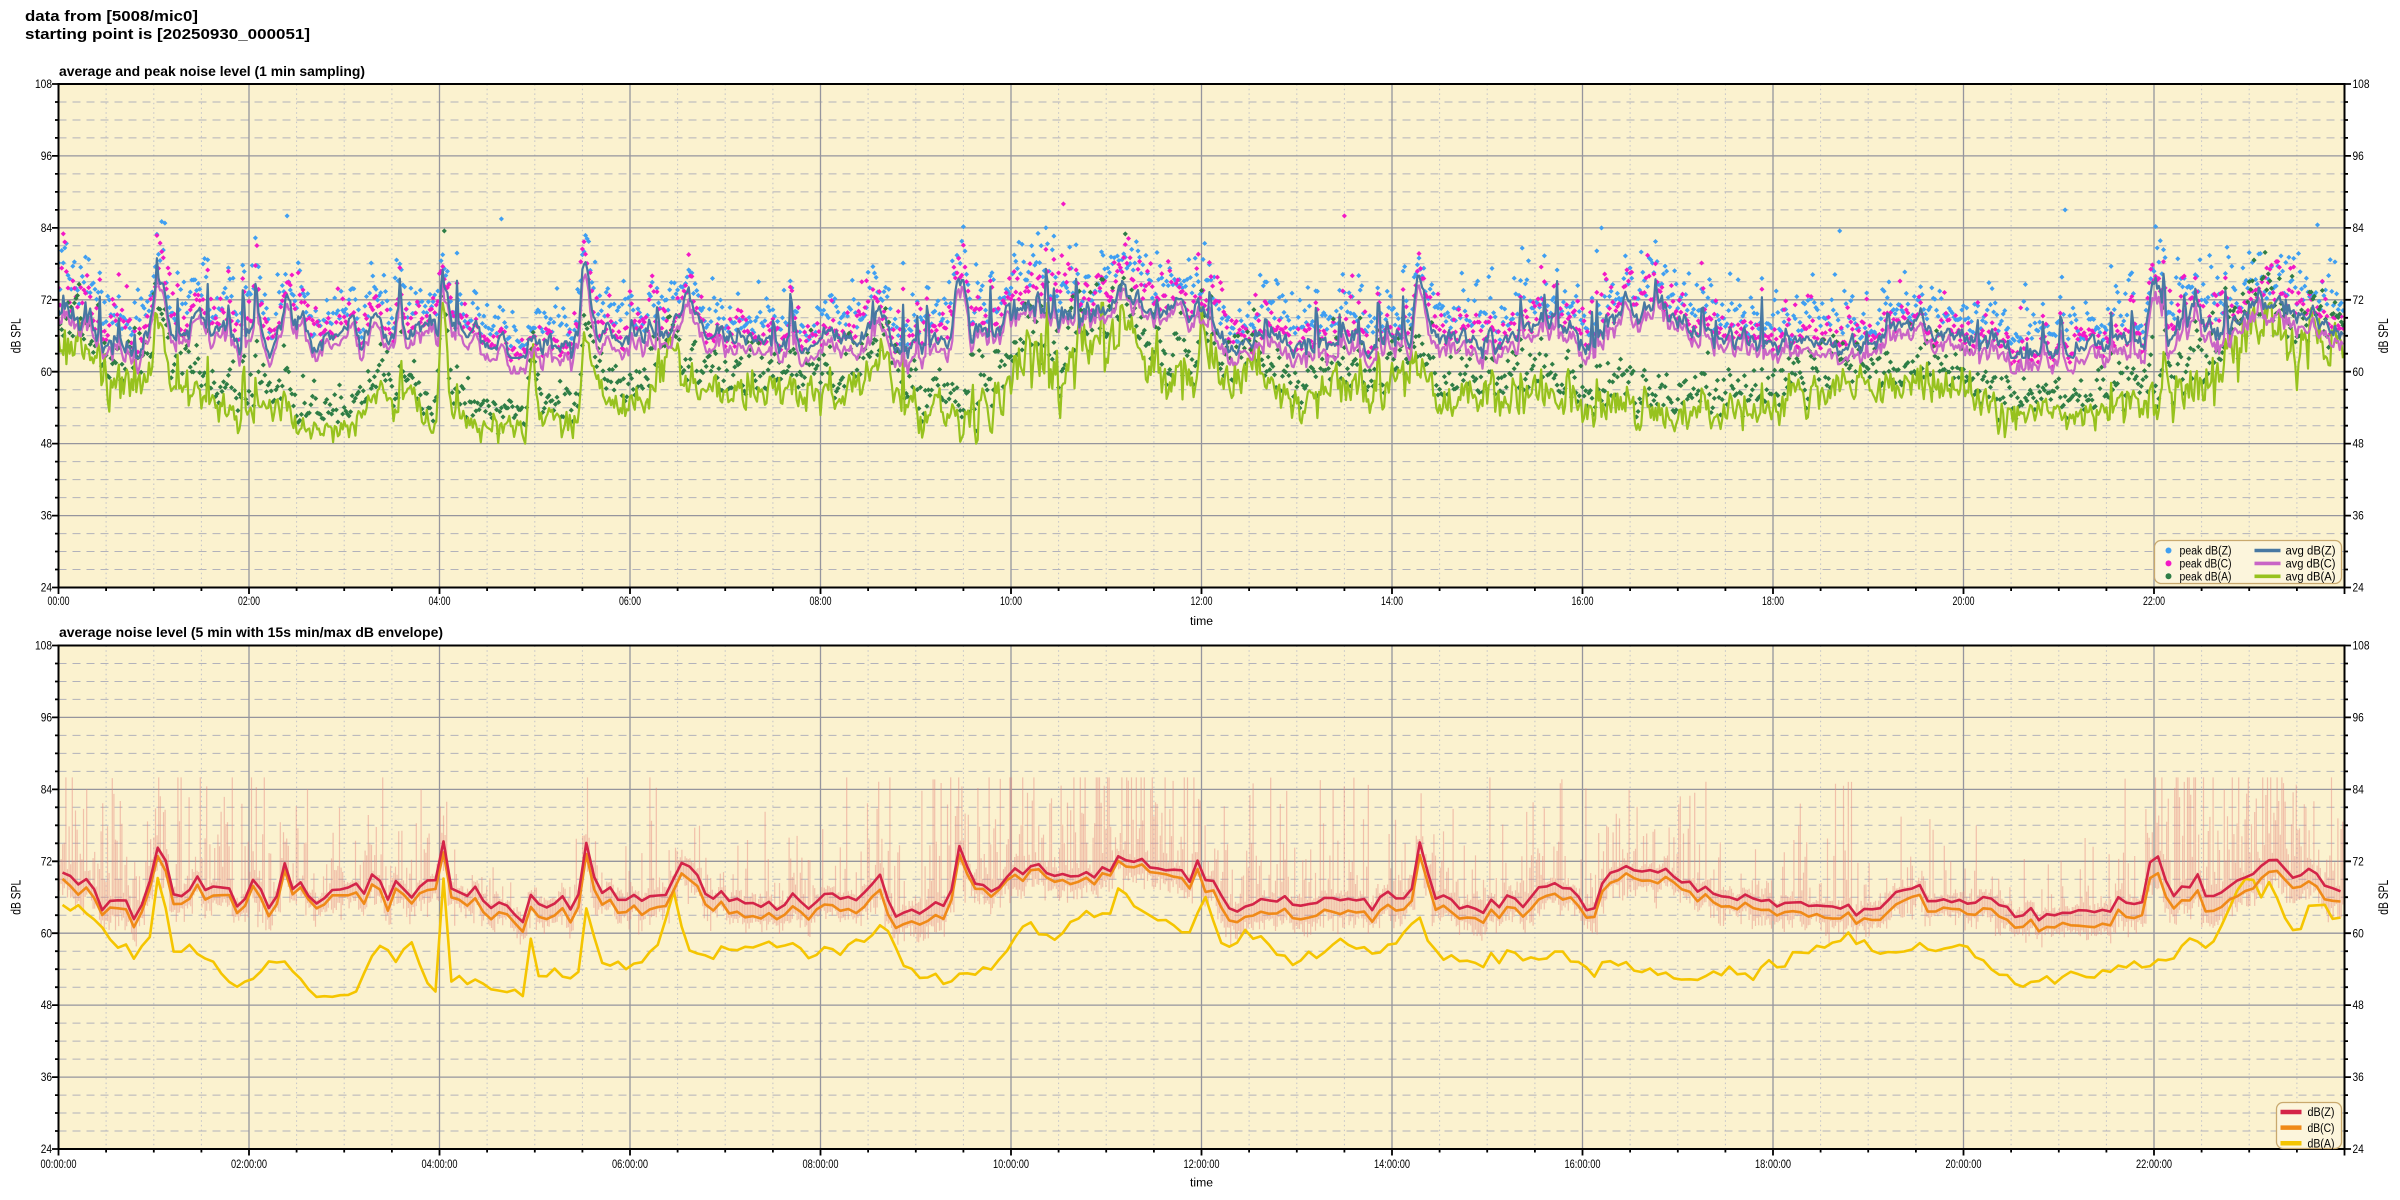 The image size is (2400, 1200). What do you see at coordinates (2311, 565) in the screenshot?
I see `svg-text: avg dB(C)` at bounding box center [2311, 565].